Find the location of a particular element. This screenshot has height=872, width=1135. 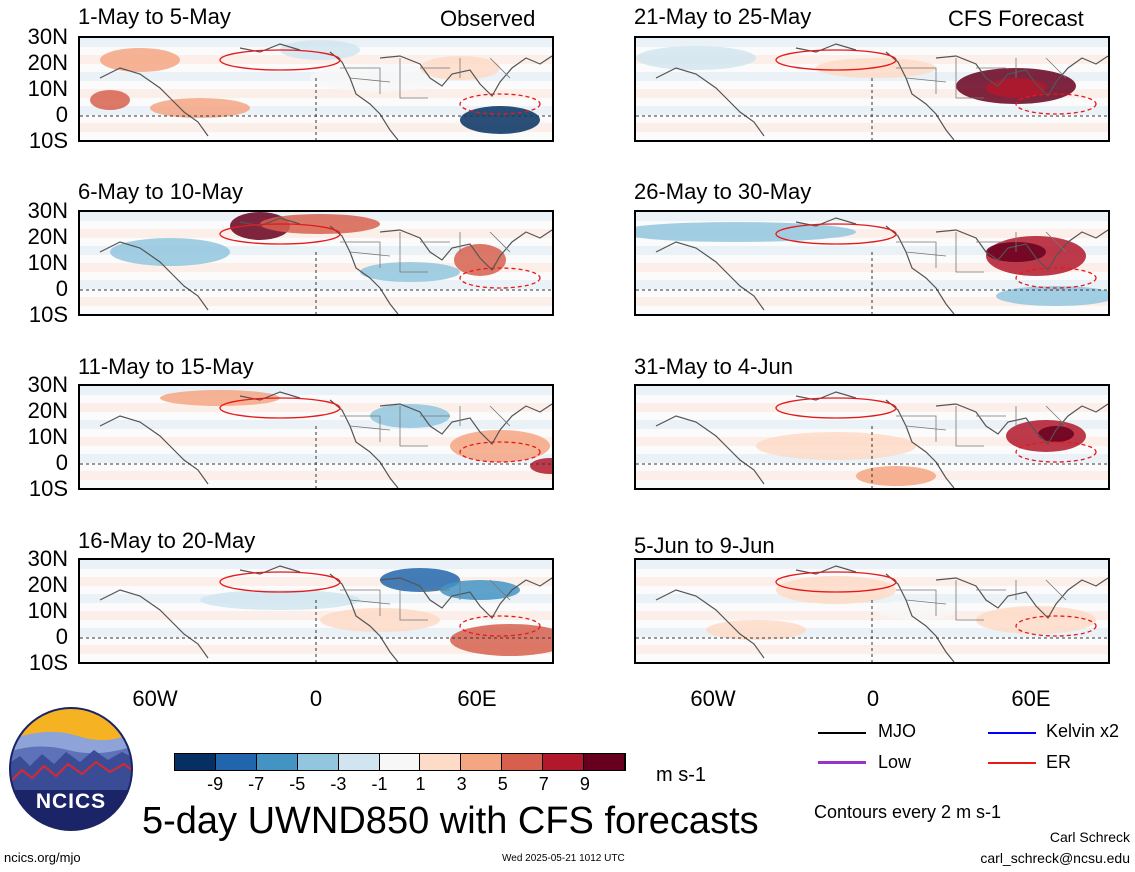

map-panel-p6 is located at coordinates (872, 263).